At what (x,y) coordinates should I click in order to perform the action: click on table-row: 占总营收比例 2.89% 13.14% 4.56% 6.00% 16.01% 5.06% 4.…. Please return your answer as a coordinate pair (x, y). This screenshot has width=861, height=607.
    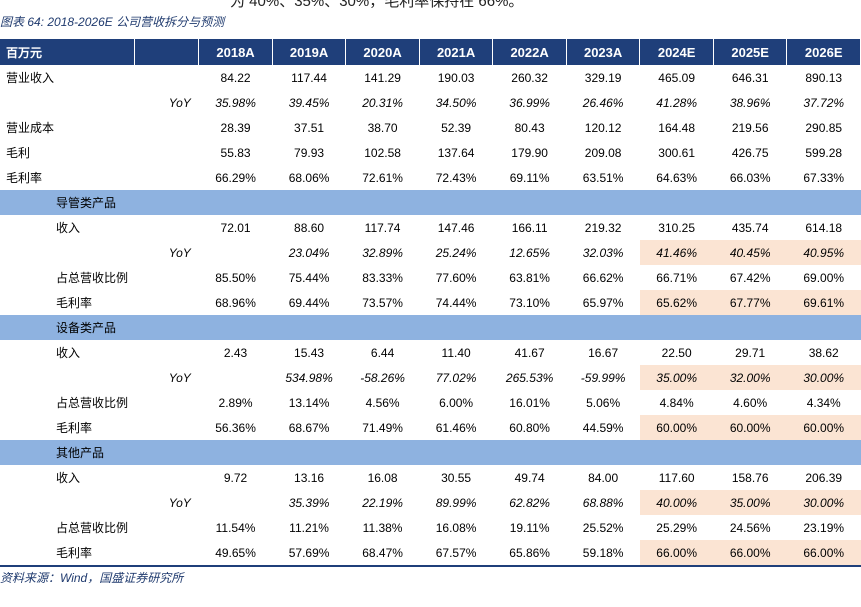
    Looking at the image, I should click on (430, 402).